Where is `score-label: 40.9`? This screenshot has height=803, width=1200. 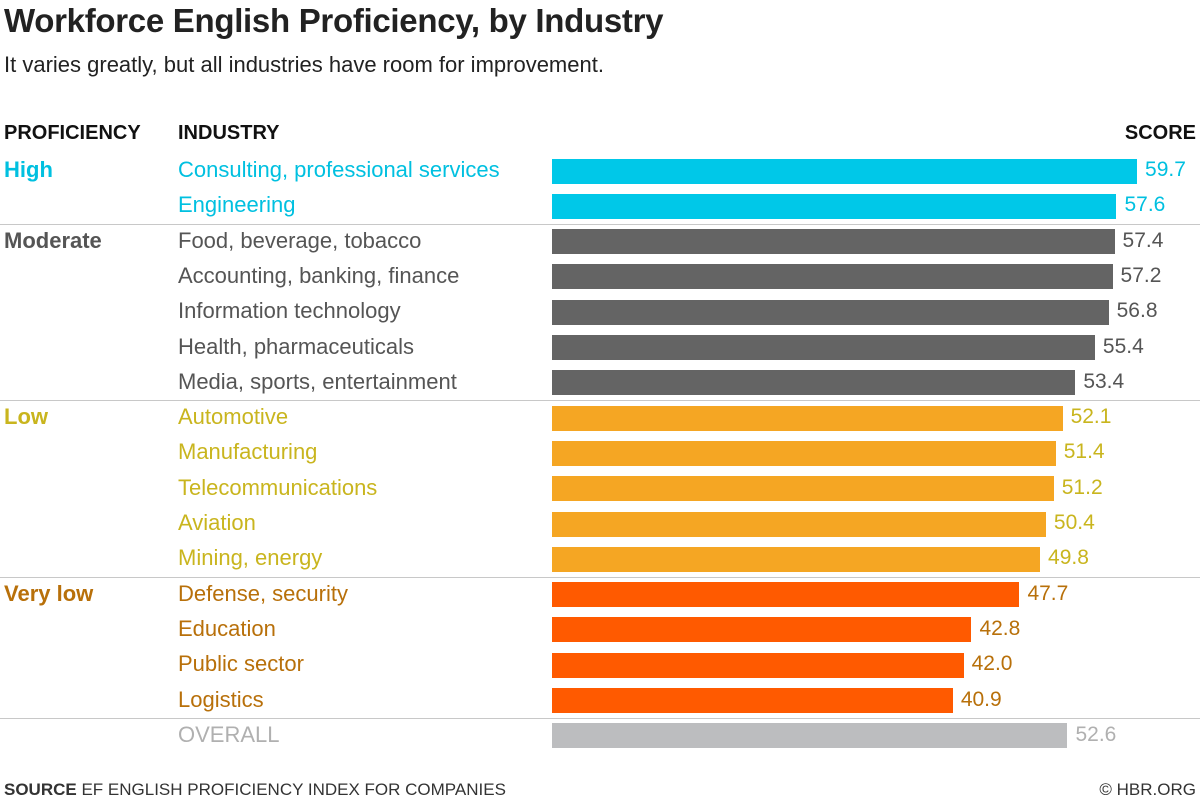
score-label: 40.9 is located at coordinates (981, 699).